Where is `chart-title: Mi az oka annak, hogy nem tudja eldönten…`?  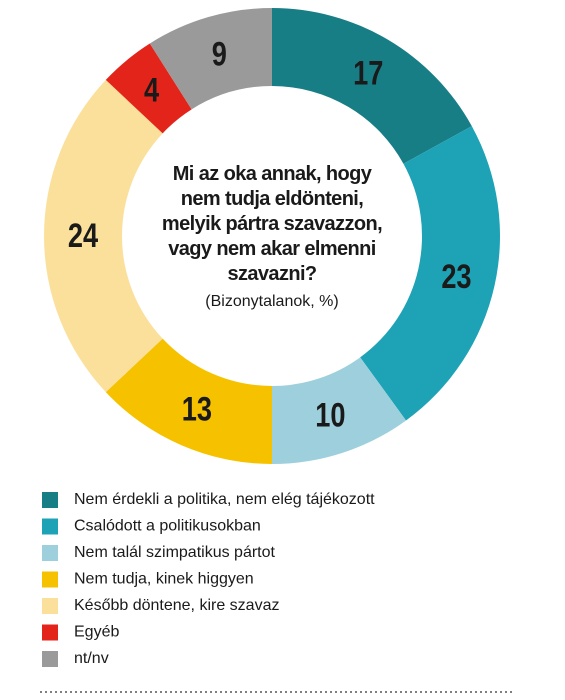 chart-title: Mi az oka annak, hogy nem tudja eldönten… is located at coordinates (272, 224).